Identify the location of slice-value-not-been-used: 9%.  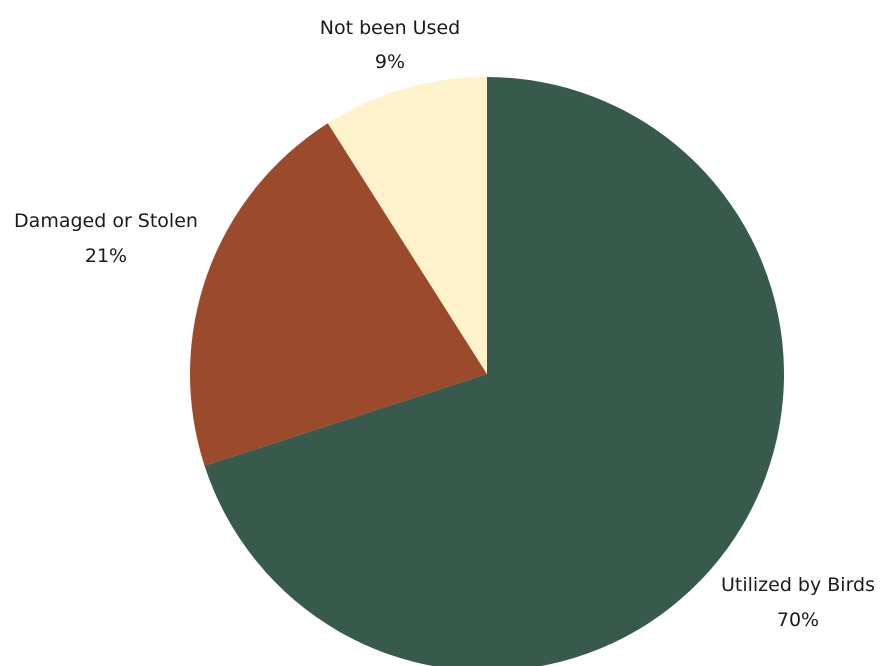
(390, 62).